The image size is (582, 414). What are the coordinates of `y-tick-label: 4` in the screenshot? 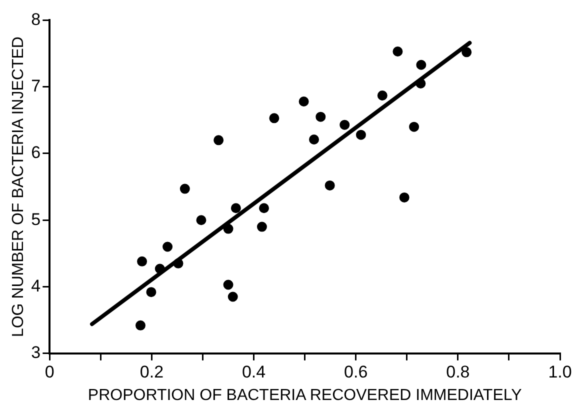 It's located at (36, 286).